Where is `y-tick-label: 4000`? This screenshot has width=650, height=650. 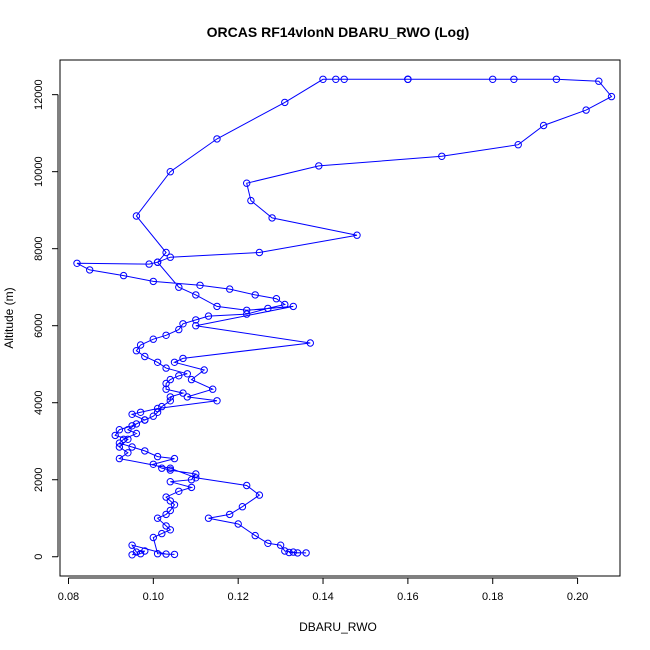 y-tick-label: 4000 is located at coordinates (39, 402).